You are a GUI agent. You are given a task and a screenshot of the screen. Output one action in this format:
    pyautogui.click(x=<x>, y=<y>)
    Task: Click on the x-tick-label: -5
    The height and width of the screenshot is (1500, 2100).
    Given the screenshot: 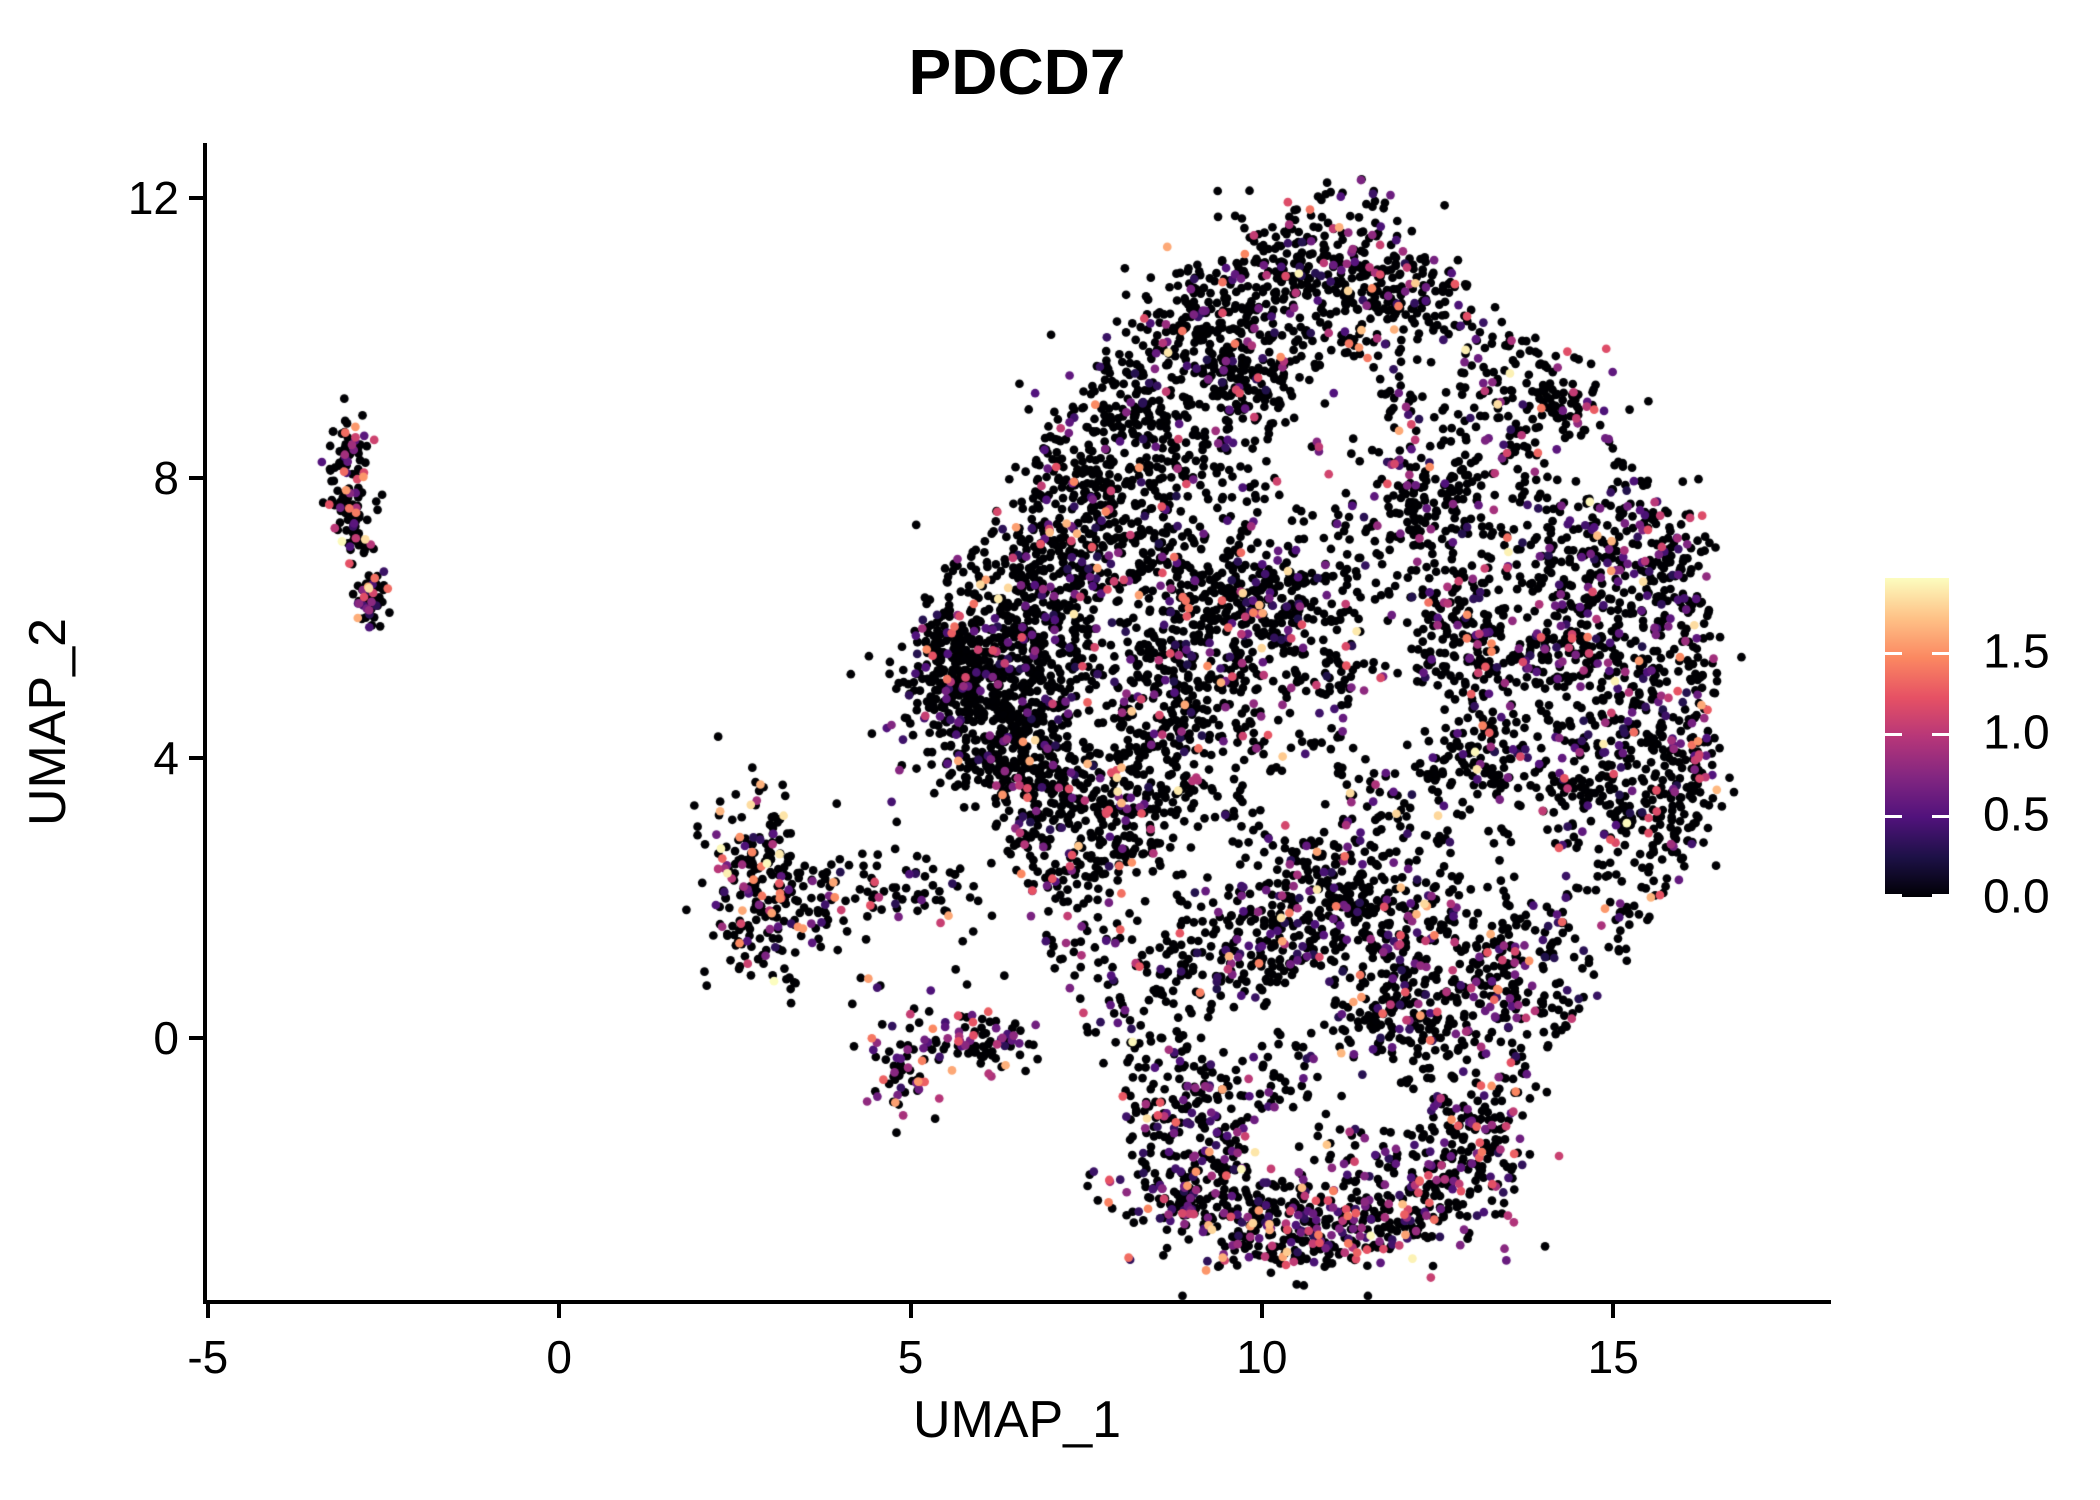 What is the action you would take?
    pyautogui.click(x=208, y=1357)
    